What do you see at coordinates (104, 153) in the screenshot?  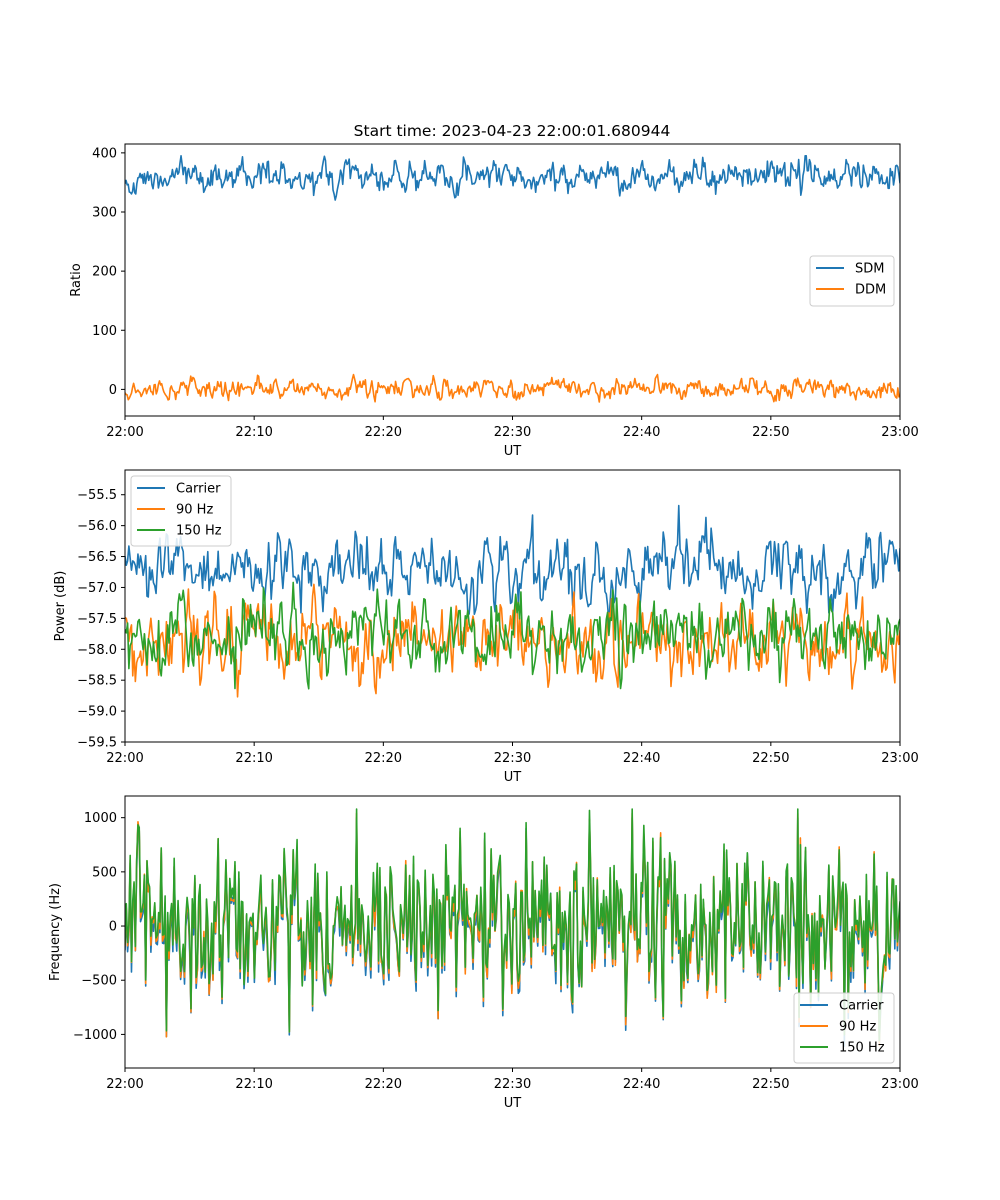 I see `y-tick-label: 400` at bounding box center [104, 153].